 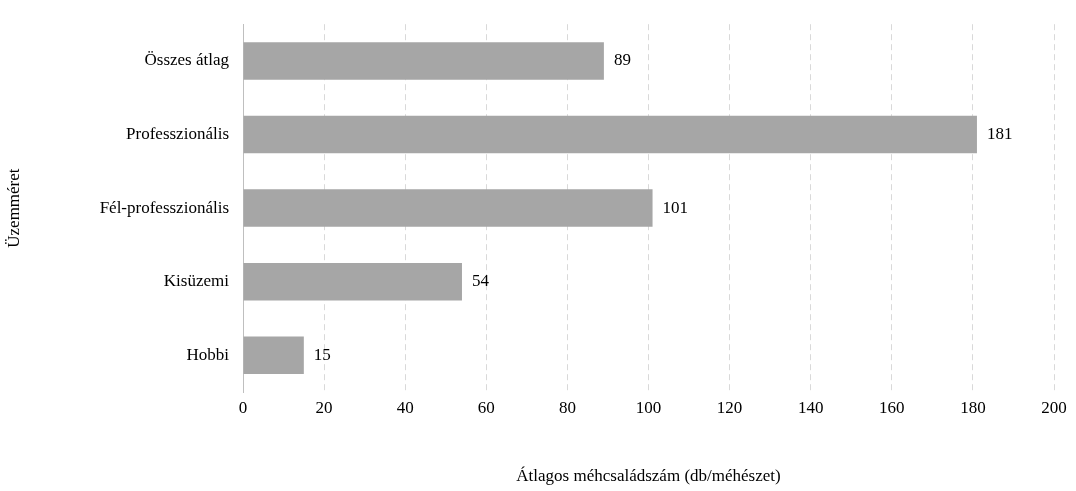 I want to click on x-tick-label: 100, so click(x=648, y=407).